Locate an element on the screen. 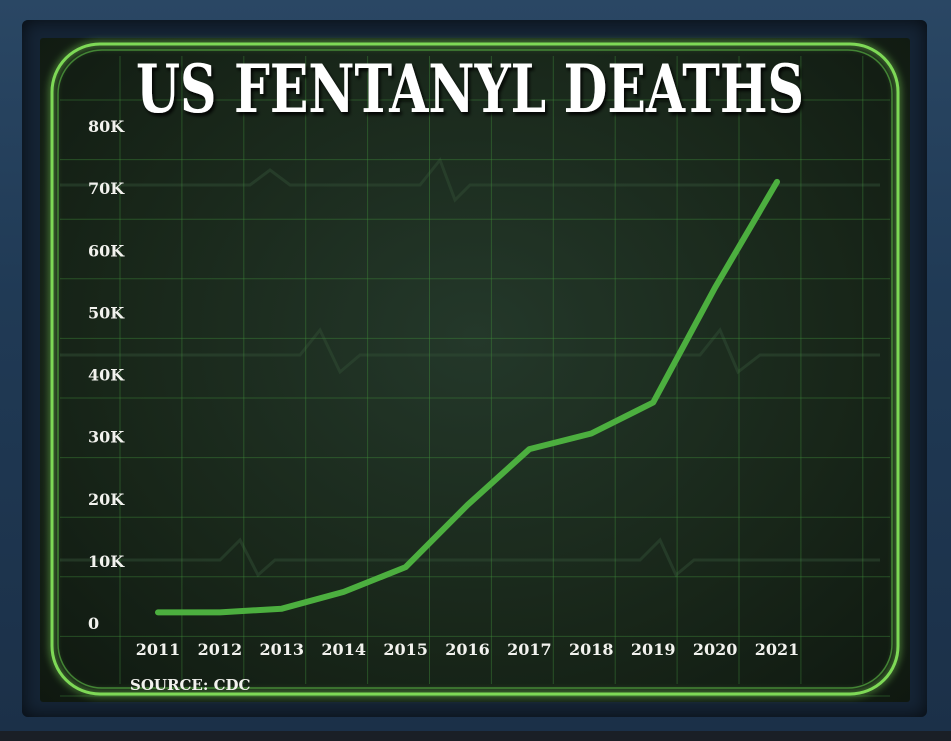 The width and height of the screenshot is (951, 741). y-tick-label: 30K is located at coordinates (106, 437).